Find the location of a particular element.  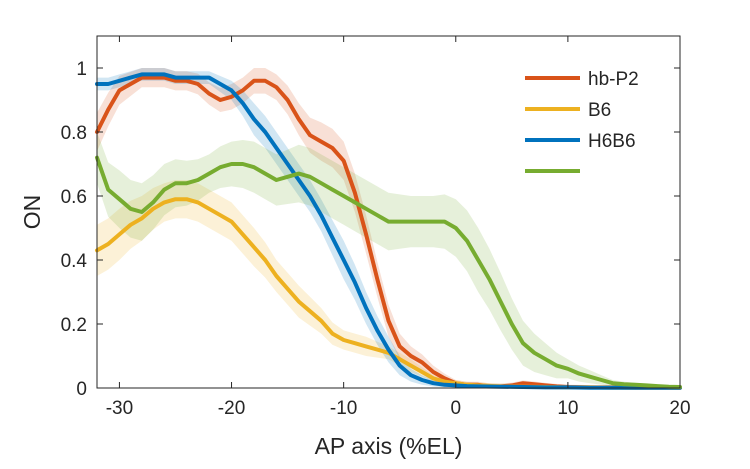

x-tick-label: 20 is located at coordinates (679, 408).